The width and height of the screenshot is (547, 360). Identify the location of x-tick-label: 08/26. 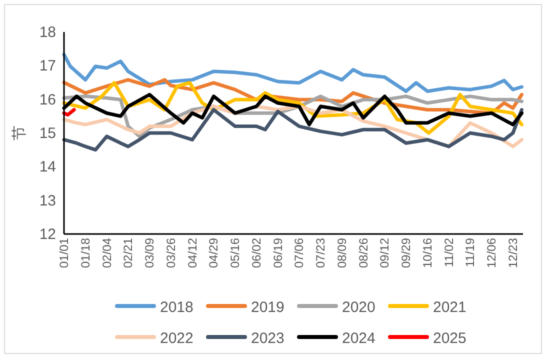
(363, 253).